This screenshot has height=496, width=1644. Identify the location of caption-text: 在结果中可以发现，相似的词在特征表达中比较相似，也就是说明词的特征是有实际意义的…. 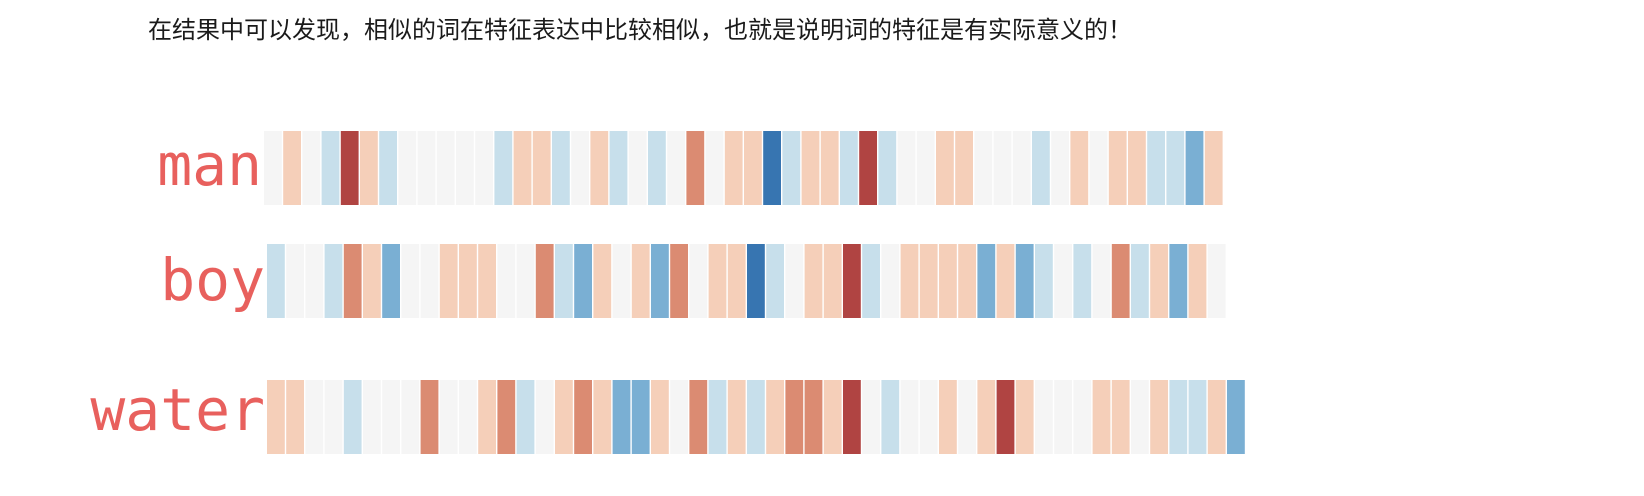
(640, 30).